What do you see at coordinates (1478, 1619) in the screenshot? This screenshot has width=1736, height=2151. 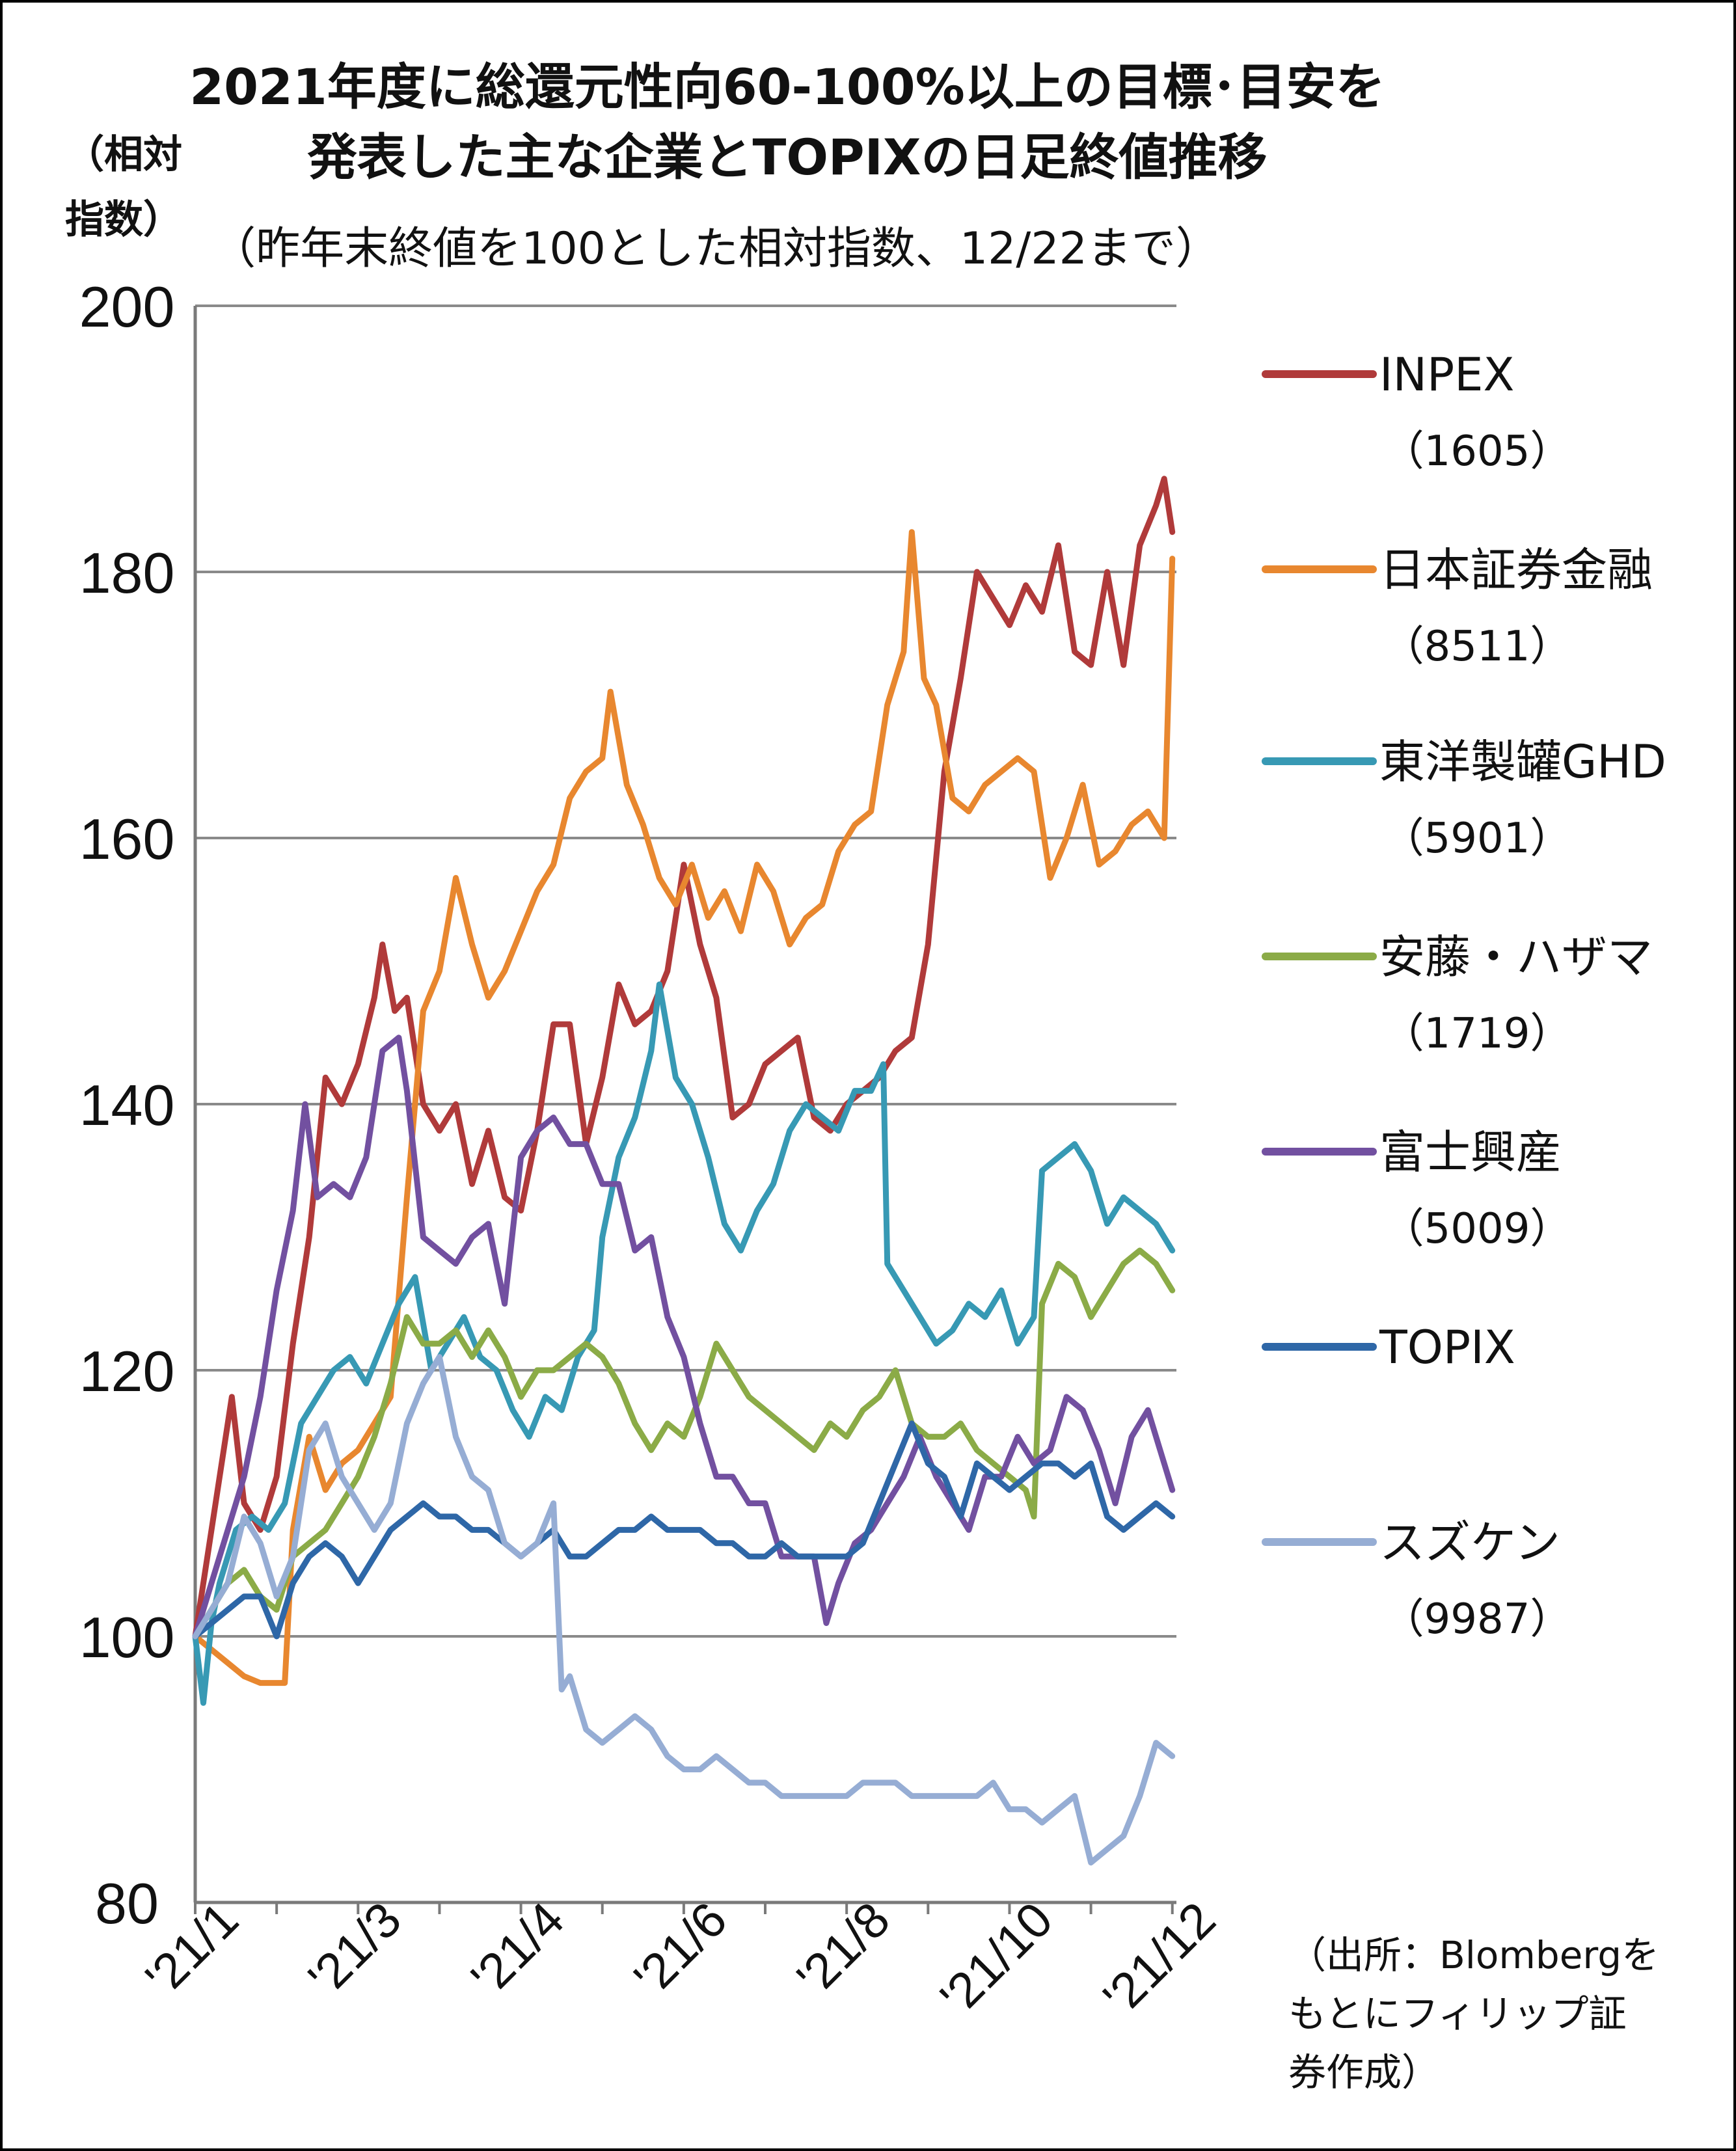 I see `legend-code-7: （9987）` at bounding box center [1478, 1619].